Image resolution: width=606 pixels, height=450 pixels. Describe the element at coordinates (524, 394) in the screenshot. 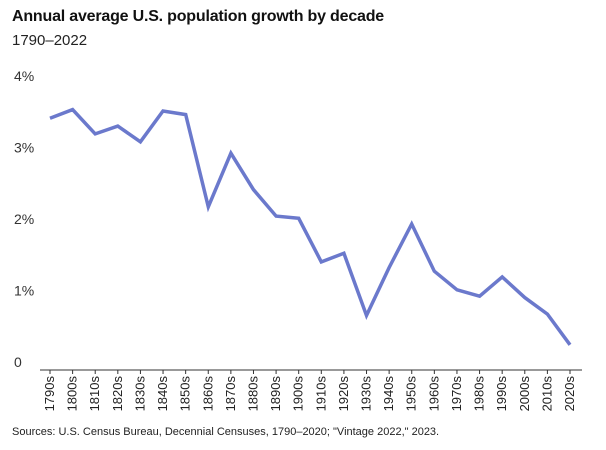

I see `x-tick-label: 2000s` at that location.